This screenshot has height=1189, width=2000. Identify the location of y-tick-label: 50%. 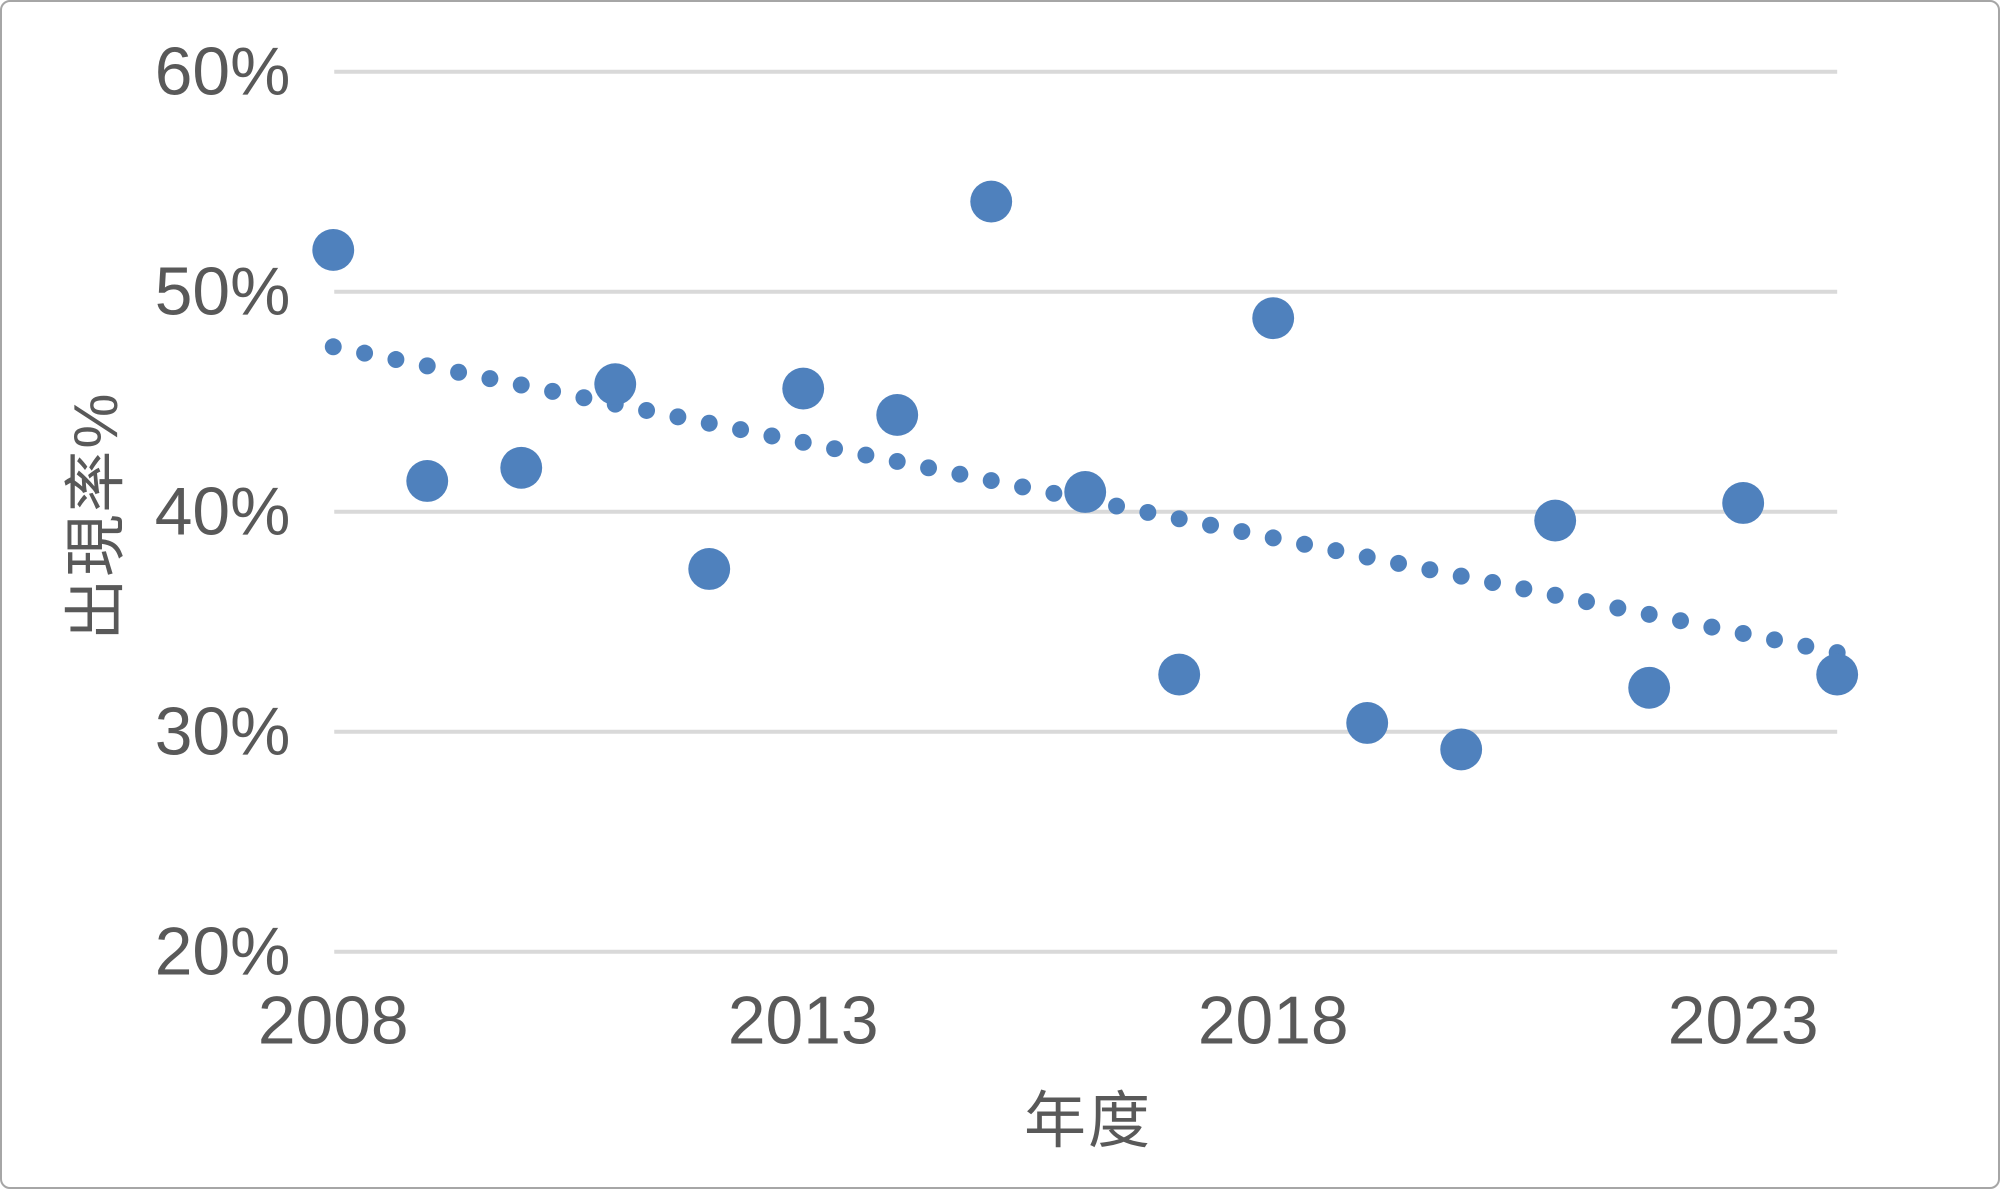
(223, 291).